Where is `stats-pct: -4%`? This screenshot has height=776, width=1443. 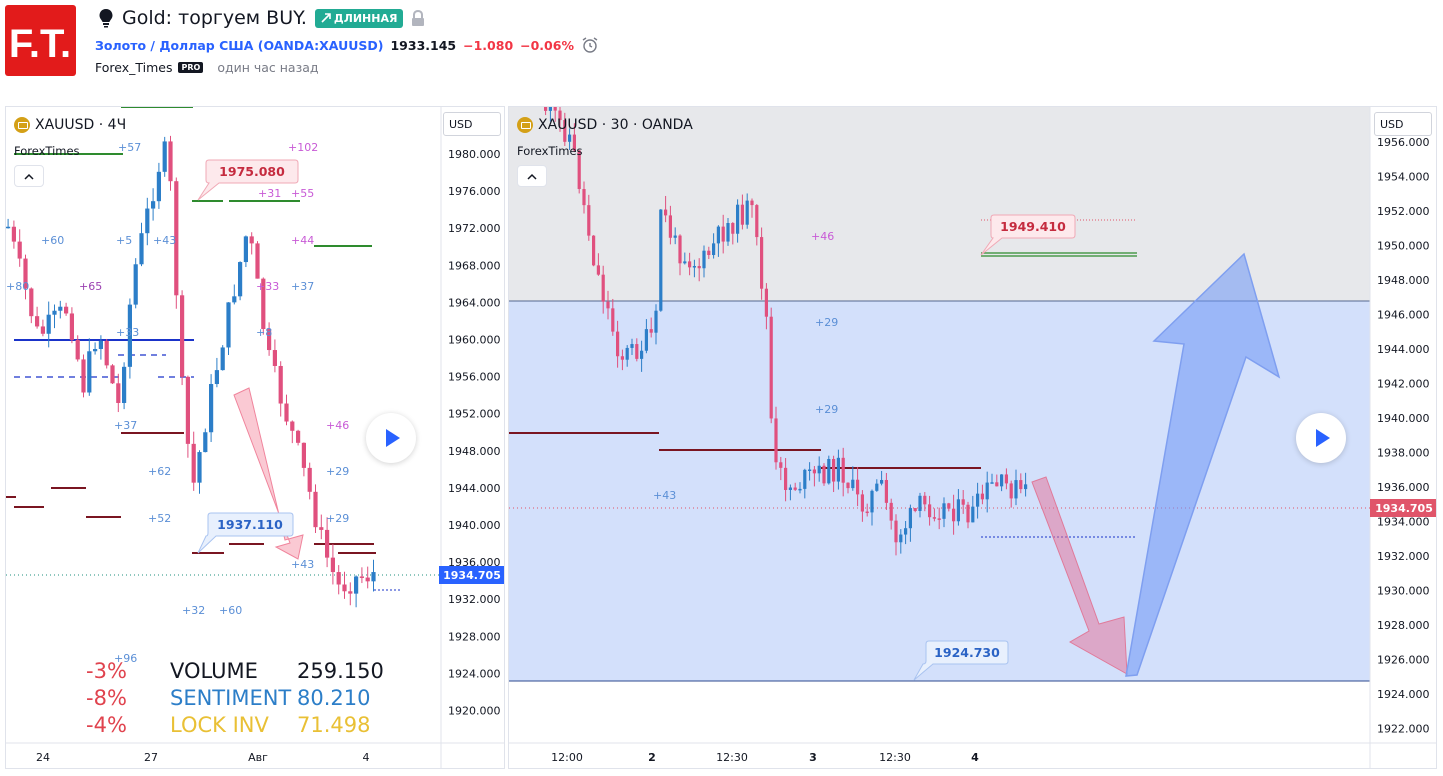
stats-pct: -4% is located at coordinates (106, 724).